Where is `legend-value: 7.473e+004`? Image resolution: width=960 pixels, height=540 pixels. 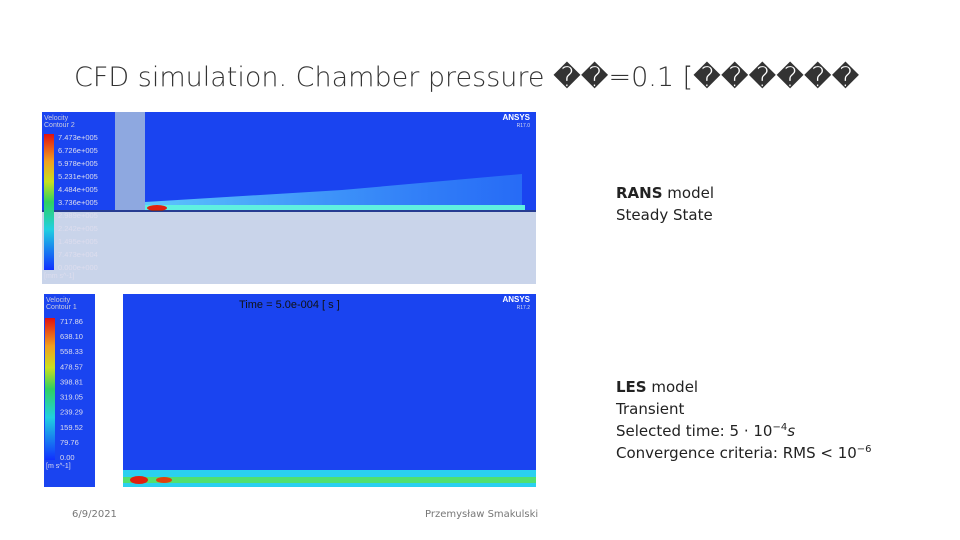 legend-value: 7.473e+004 is located at coordinates (78, 254).